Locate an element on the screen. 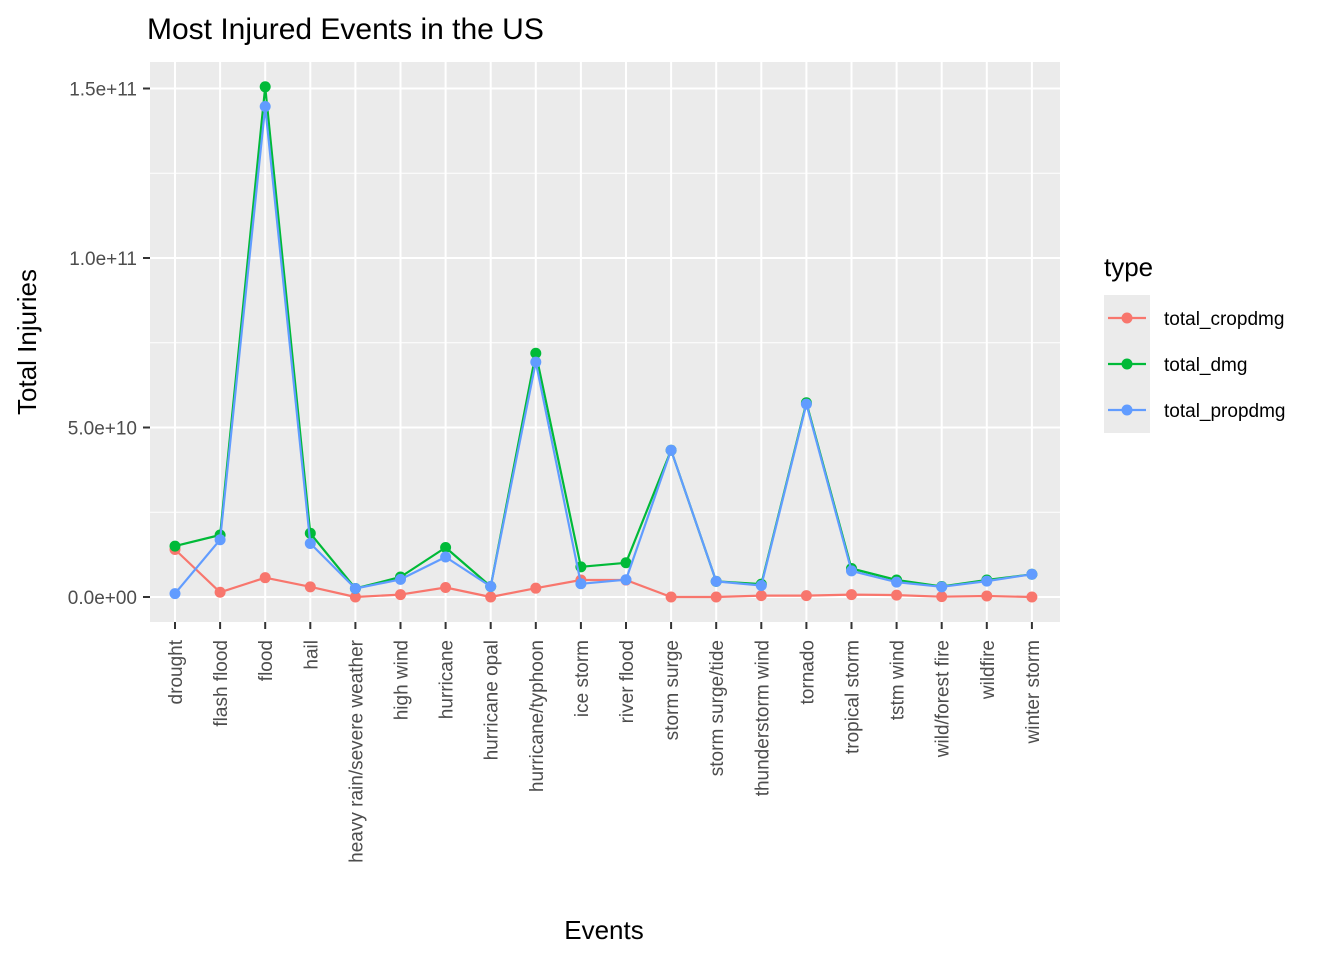 The height and width of the screenshot is (960, 1344). y-tick-label: 1.0e+11 is located at coordinates (103, 259).